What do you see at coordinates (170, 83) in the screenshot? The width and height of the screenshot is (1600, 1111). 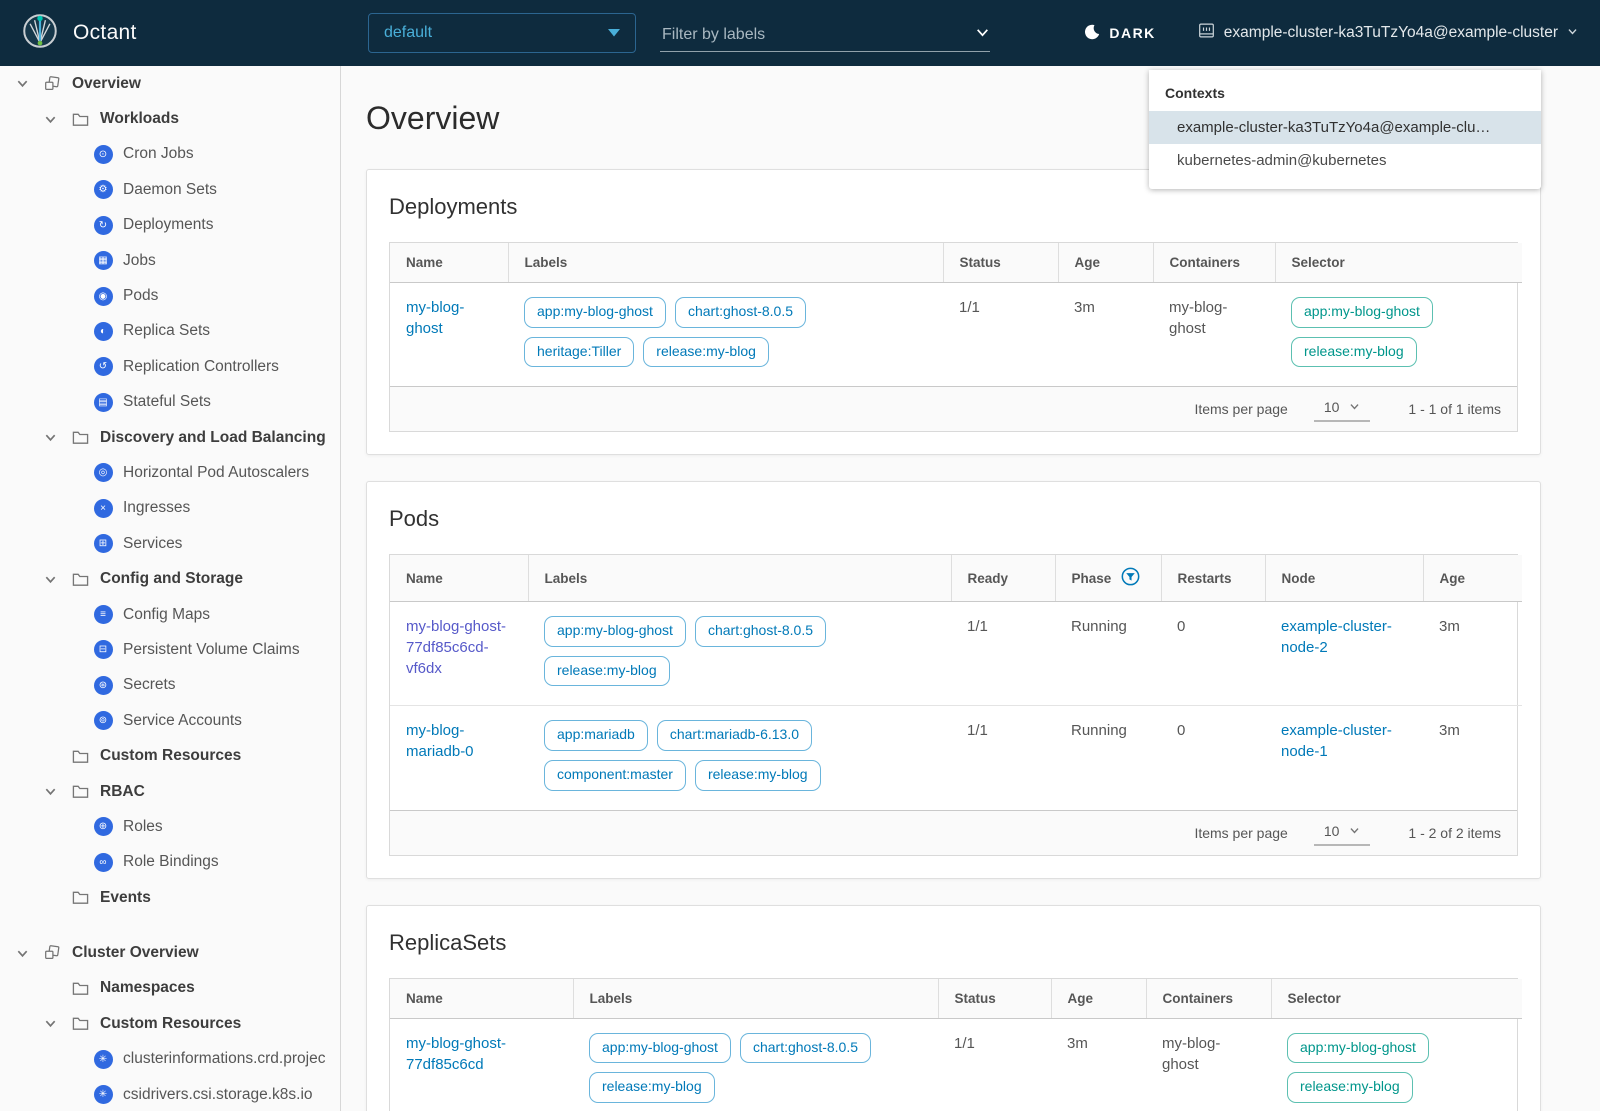 I see `sidebar-item-overview: Overview` at bounding box center [170, 83].